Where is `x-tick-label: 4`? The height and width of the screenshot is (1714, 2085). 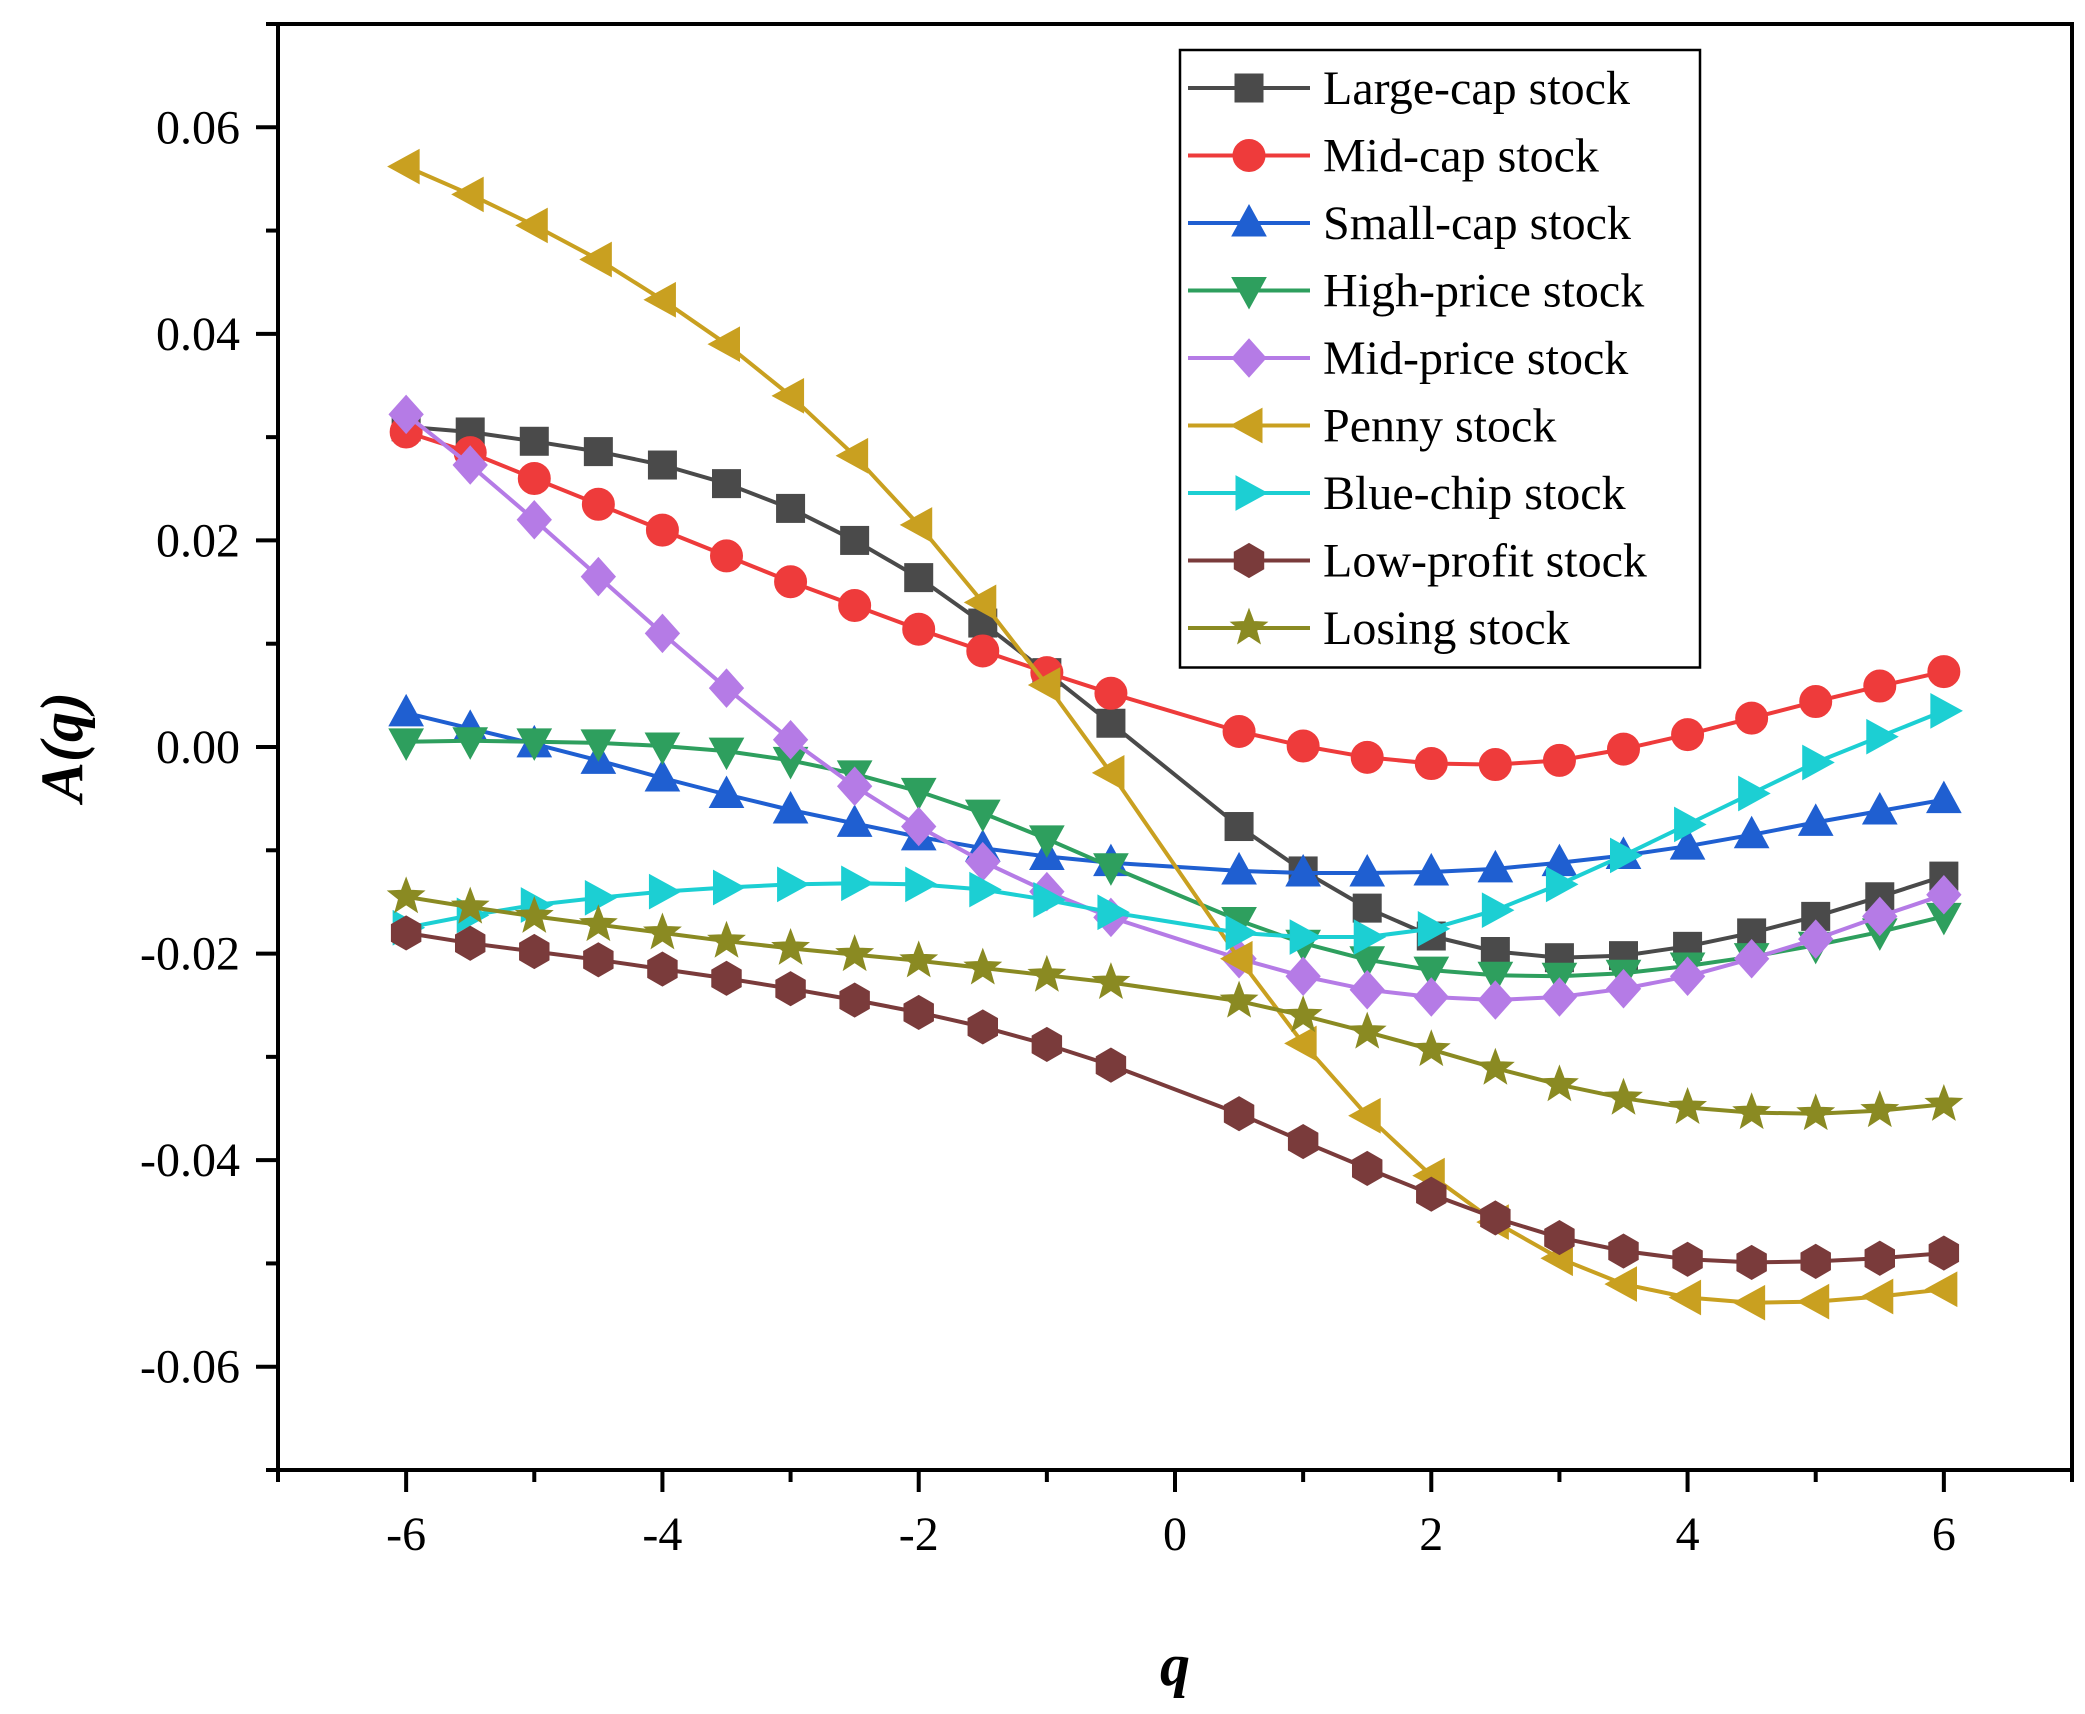 x-tick-label: 4 is located at coordinates (1688, 1534).